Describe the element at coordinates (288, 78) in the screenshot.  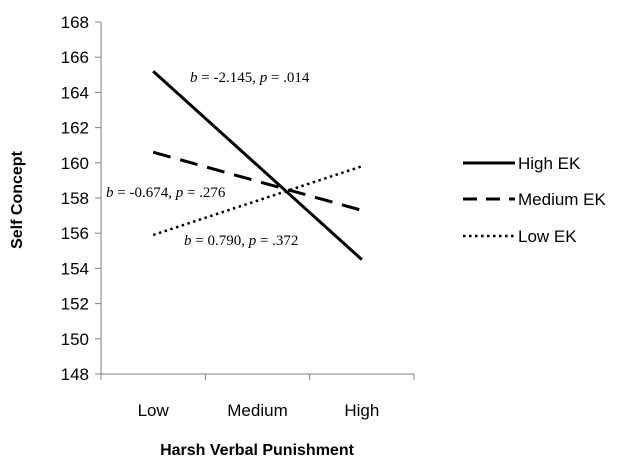
I see `annotation-p-value: = .014` at that location.